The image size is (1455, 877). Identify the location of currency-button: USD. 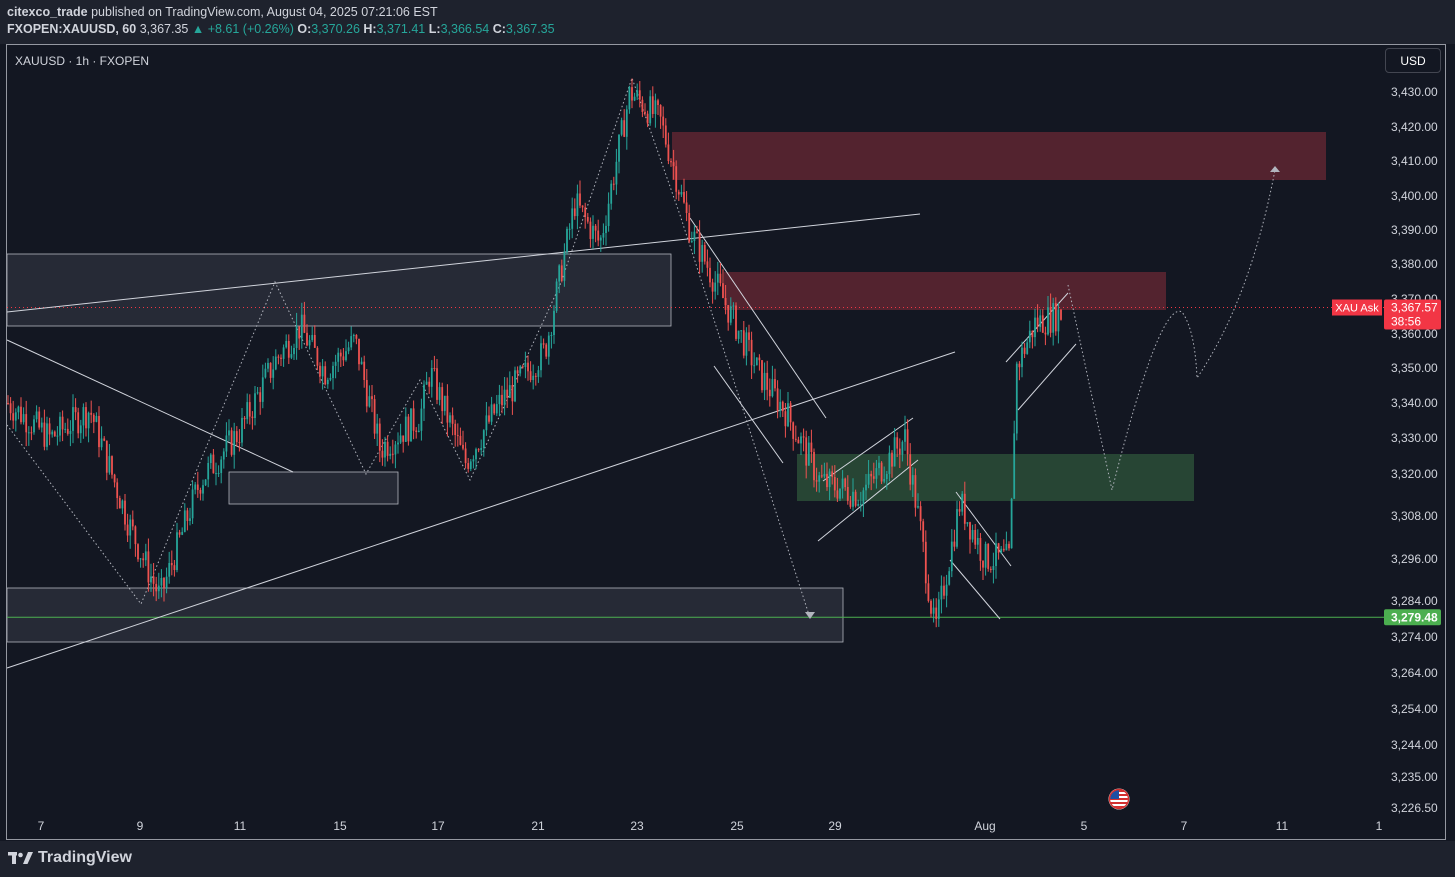
(1413, 60).